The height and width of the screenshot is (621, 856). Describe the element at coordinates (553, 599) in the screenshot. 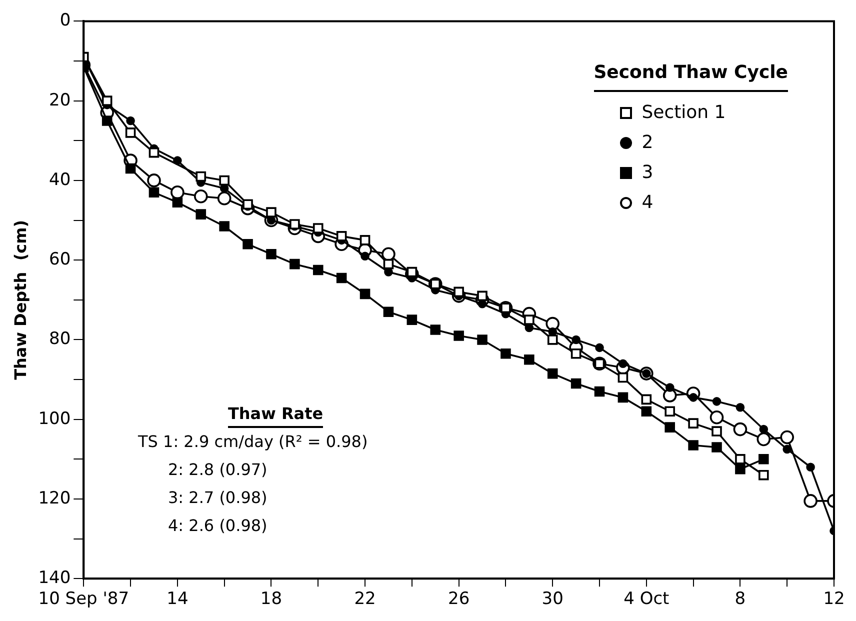

I see `x-tick-label: 30` at that location.